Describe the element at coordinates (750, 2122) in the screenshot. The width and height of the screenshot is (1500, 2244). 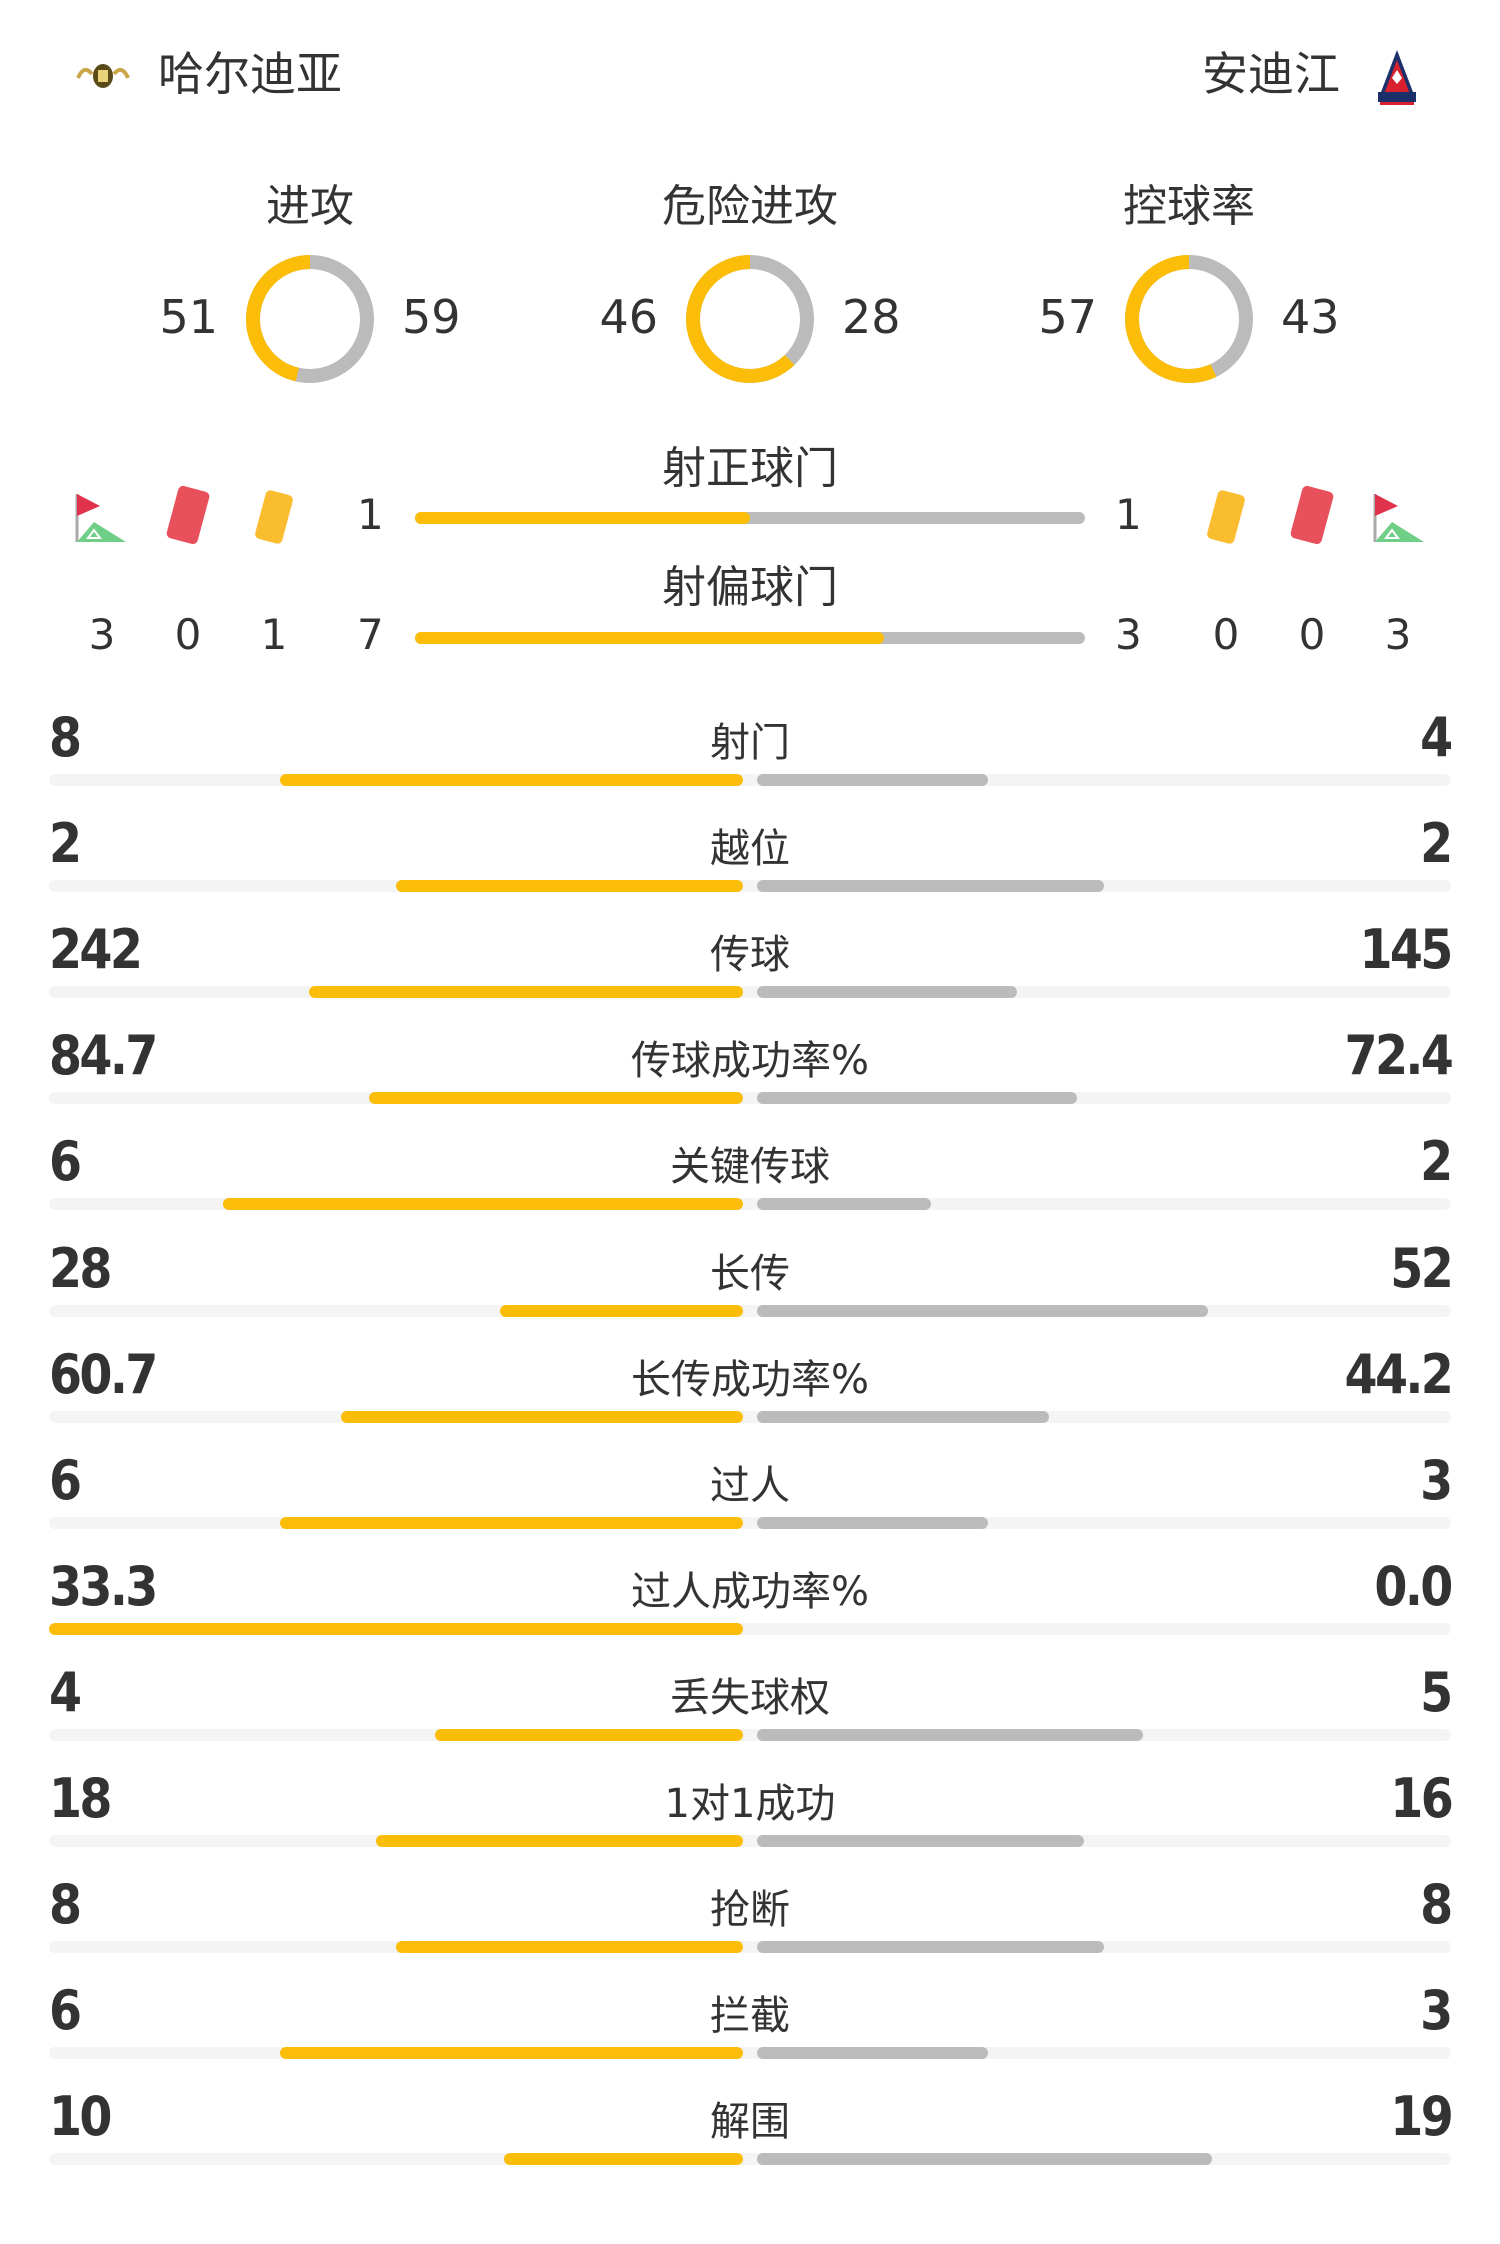
I see `stat-label: 解围` at that location.